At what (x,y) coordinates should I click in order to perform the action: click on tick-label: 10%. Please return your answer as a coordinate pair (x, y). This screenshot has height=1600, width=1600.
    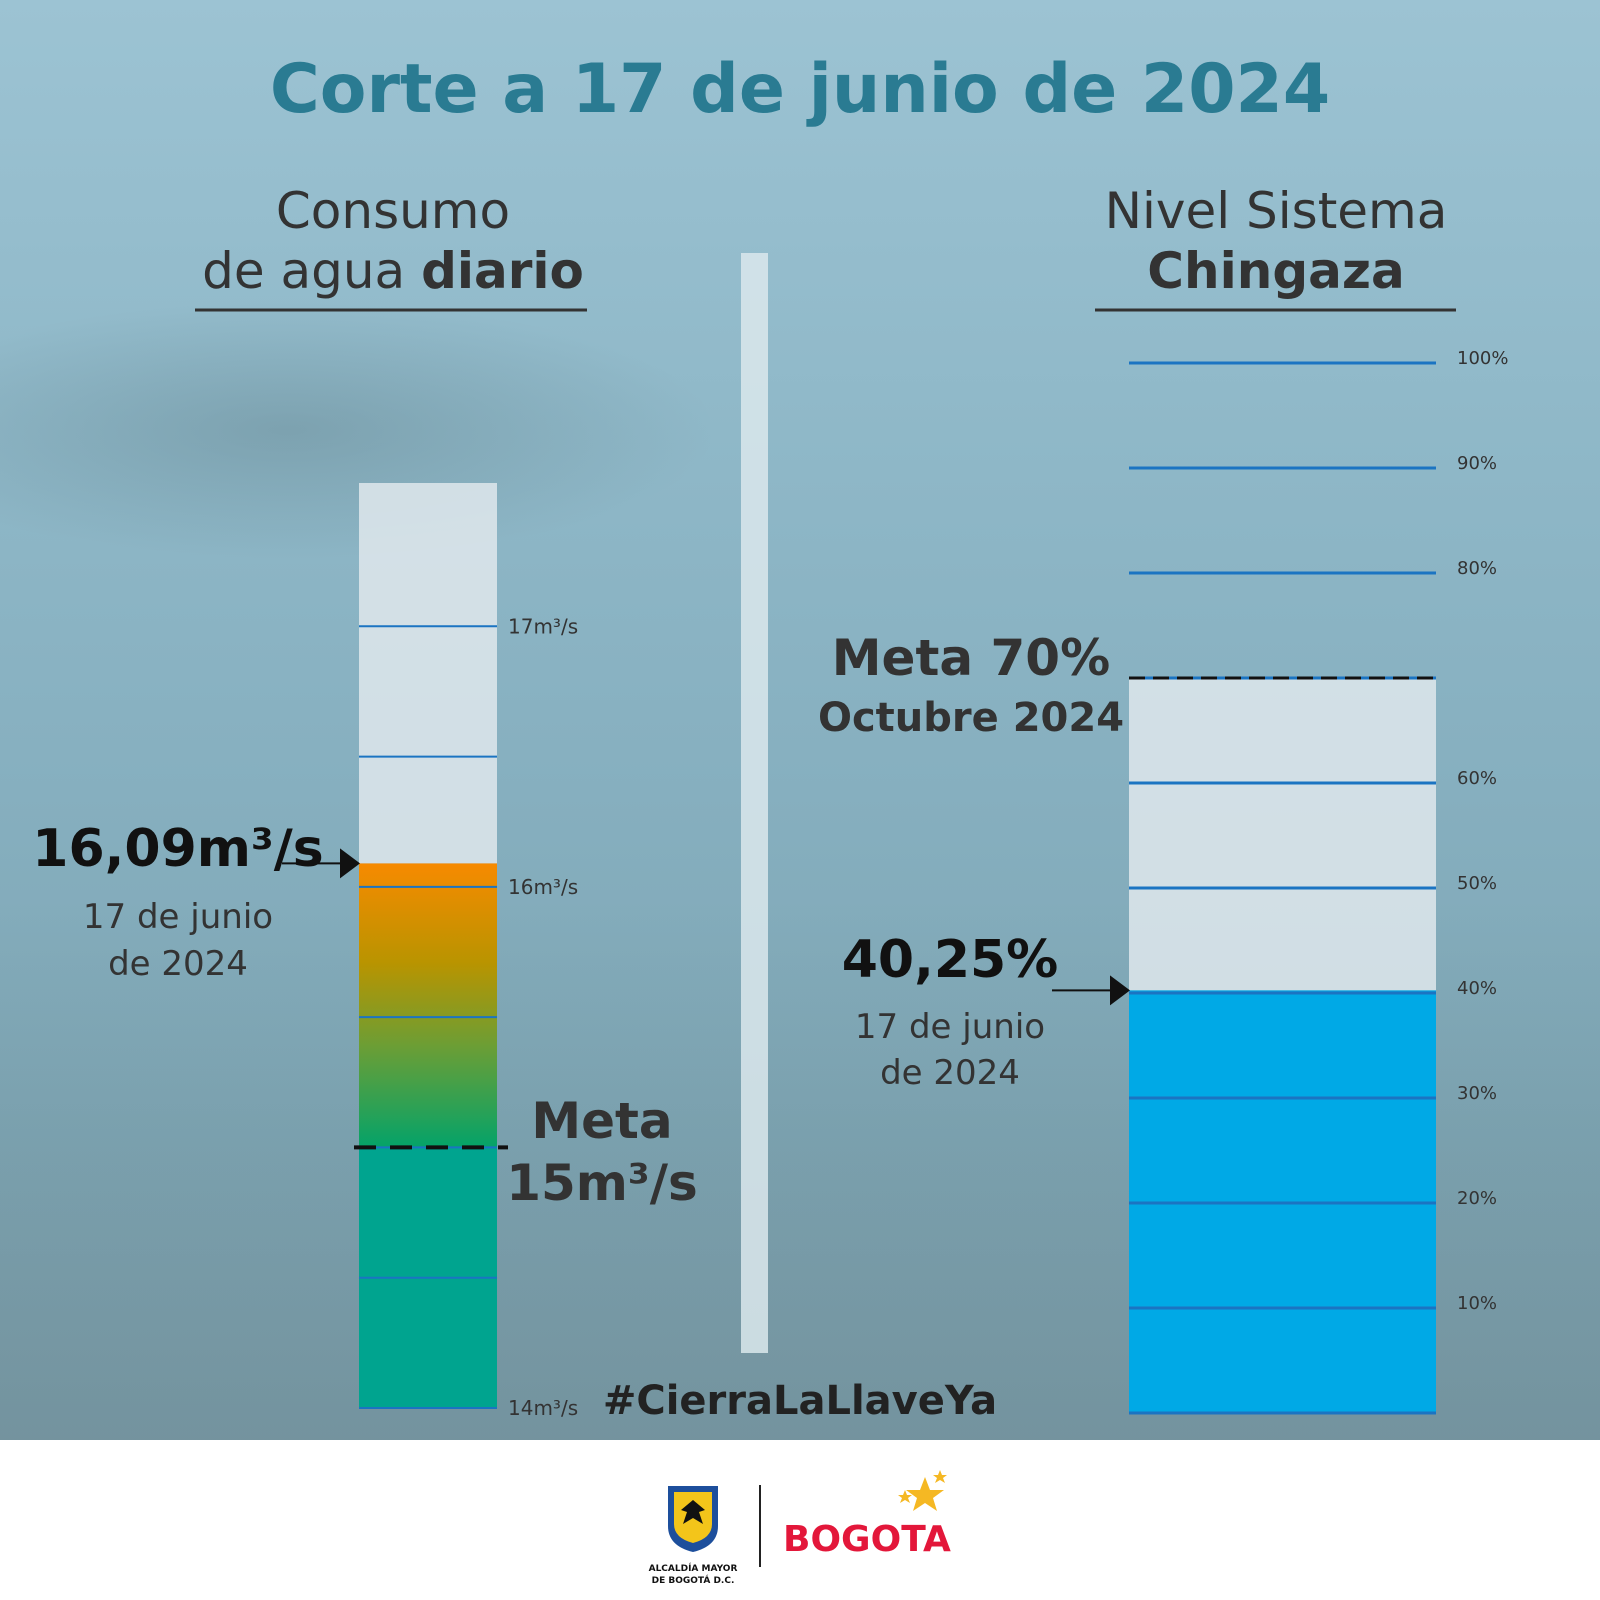
    Looking at the image, I should click on (1477, 1303).